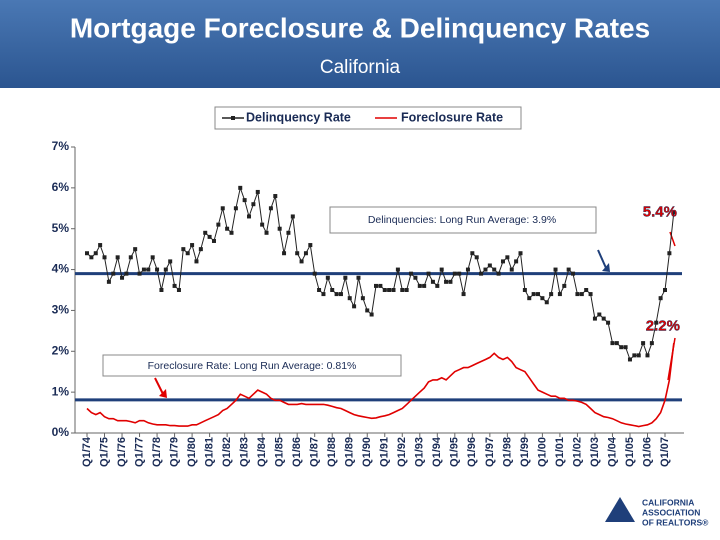  I want to click on x-tick-label: Q1/84, so click(262, 451).